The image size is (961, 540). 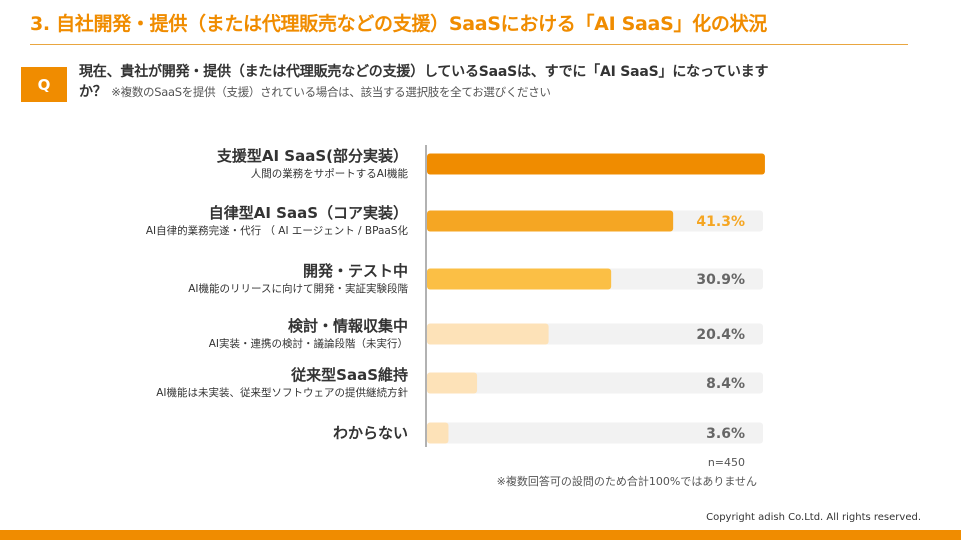 I want to click on category-description: AI機能は未実装、従来型ソフトウェアの提供継続方針, so click(x=282, y=392).